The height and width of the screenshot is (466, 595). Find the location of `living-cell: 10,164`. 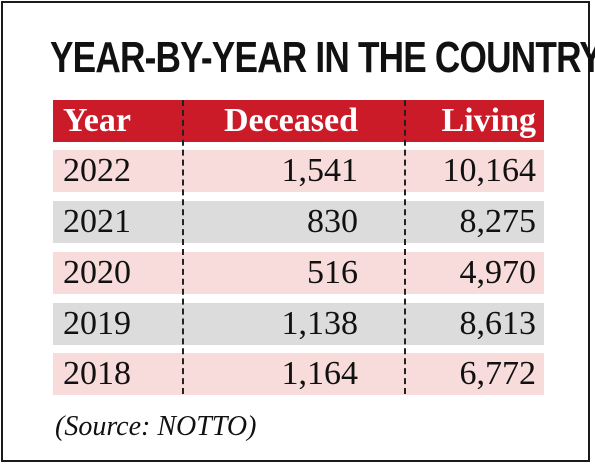

living-cell: 10,164 is located at coordinates (489, 170).